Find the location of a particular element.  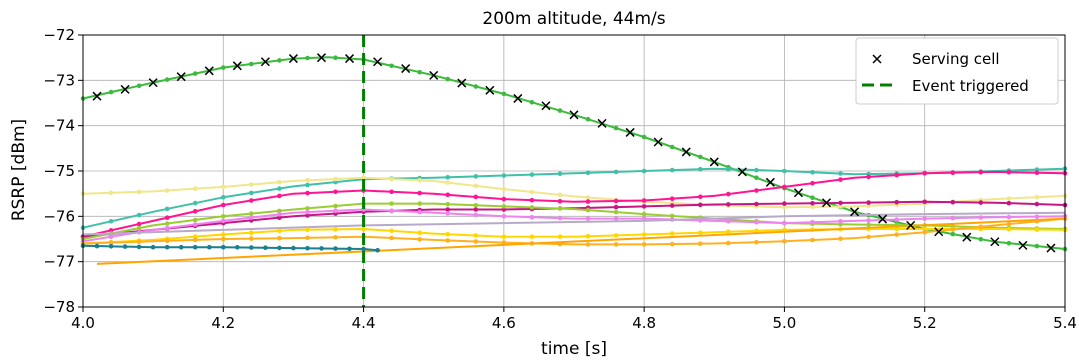

chart-title: 200m altitude, 44m/s is located at coordinates (573, 19).